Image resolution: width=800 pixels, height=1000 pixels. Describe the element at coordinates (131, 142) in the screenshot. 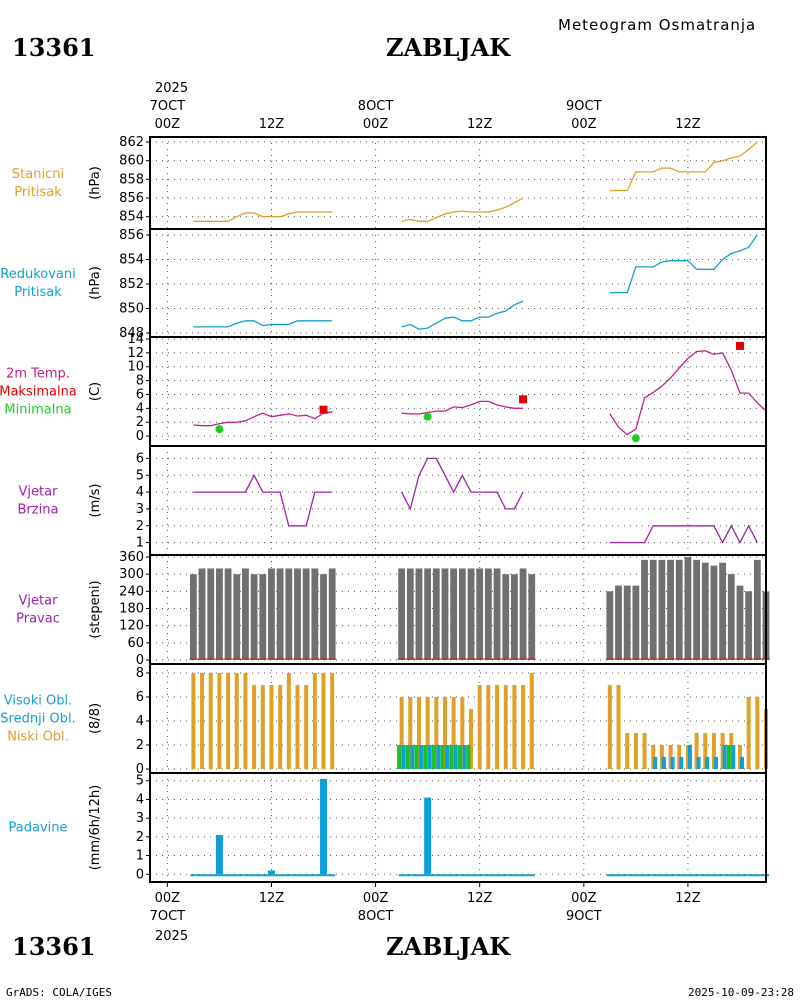

I see `ytick-label: 862` at that location.